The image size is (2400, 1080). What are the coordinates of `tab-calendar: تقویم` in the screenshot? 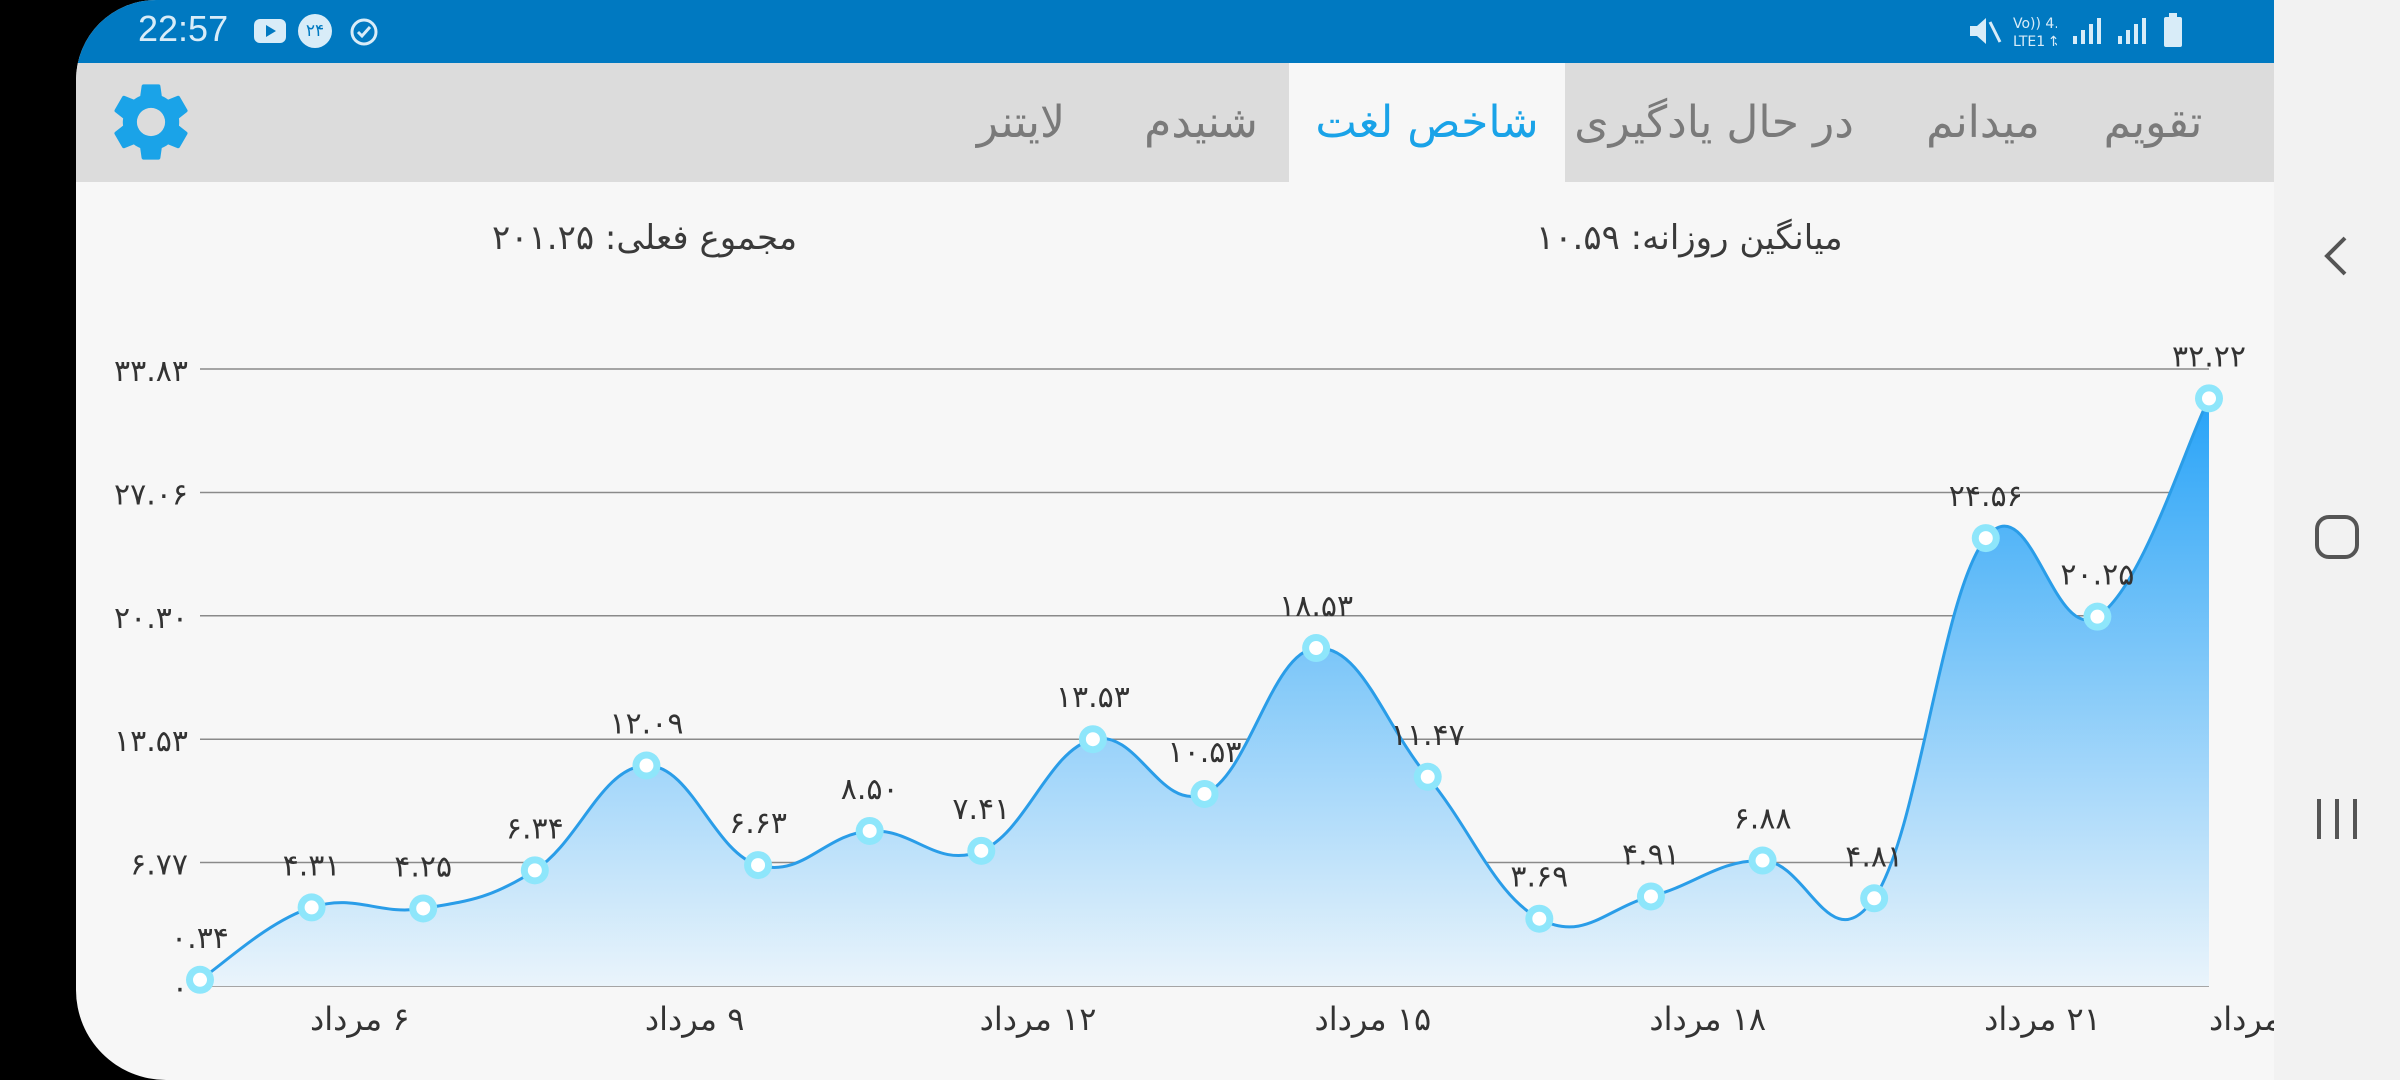 It's located at (2153, 122).